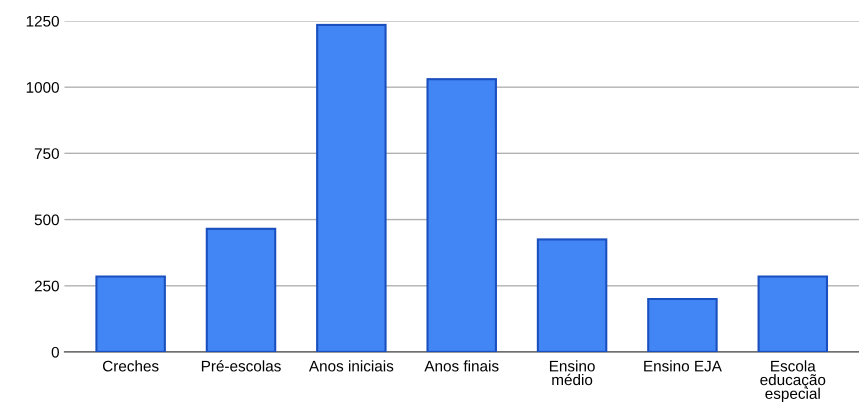  Describe the element at coordinates (461, 366) in the screenshot. I see `x-tick-label: Anos finais` at that location.